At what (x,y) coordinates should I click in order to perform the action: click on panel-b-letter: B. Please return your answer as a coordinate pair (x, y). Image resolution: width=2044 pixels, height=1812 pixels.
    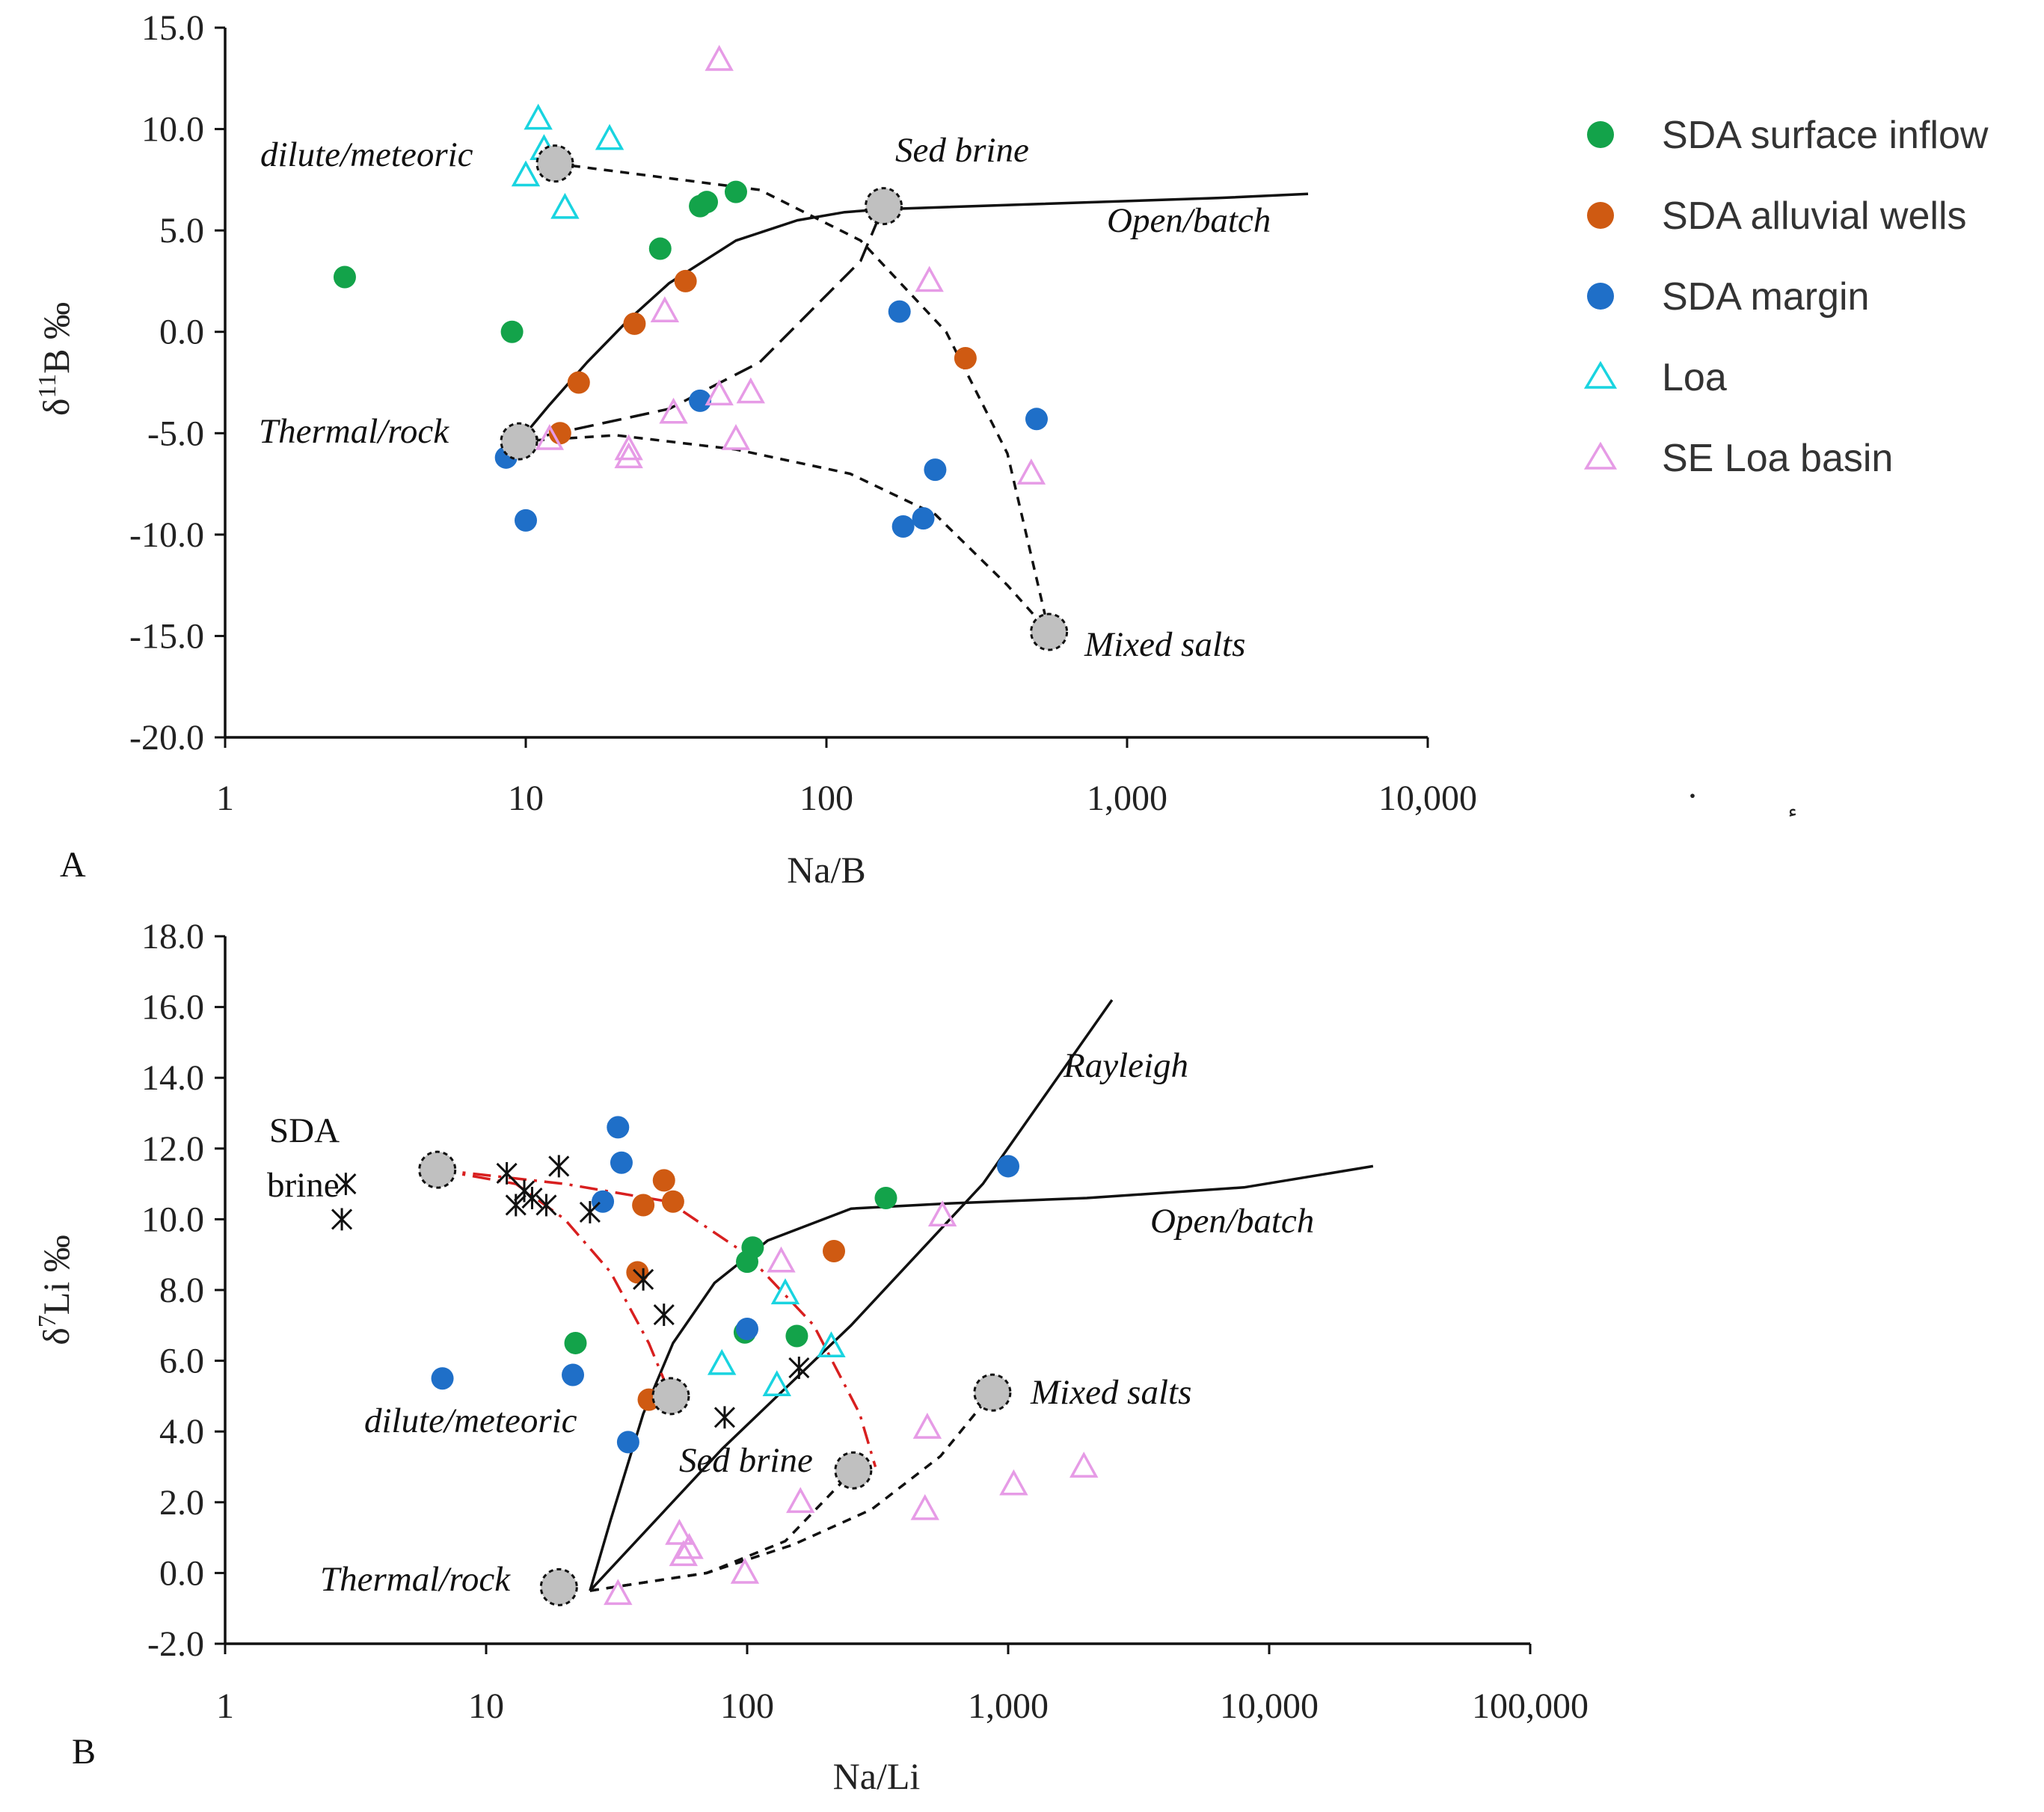
    Looking at the image, I should click on (84, 1752).